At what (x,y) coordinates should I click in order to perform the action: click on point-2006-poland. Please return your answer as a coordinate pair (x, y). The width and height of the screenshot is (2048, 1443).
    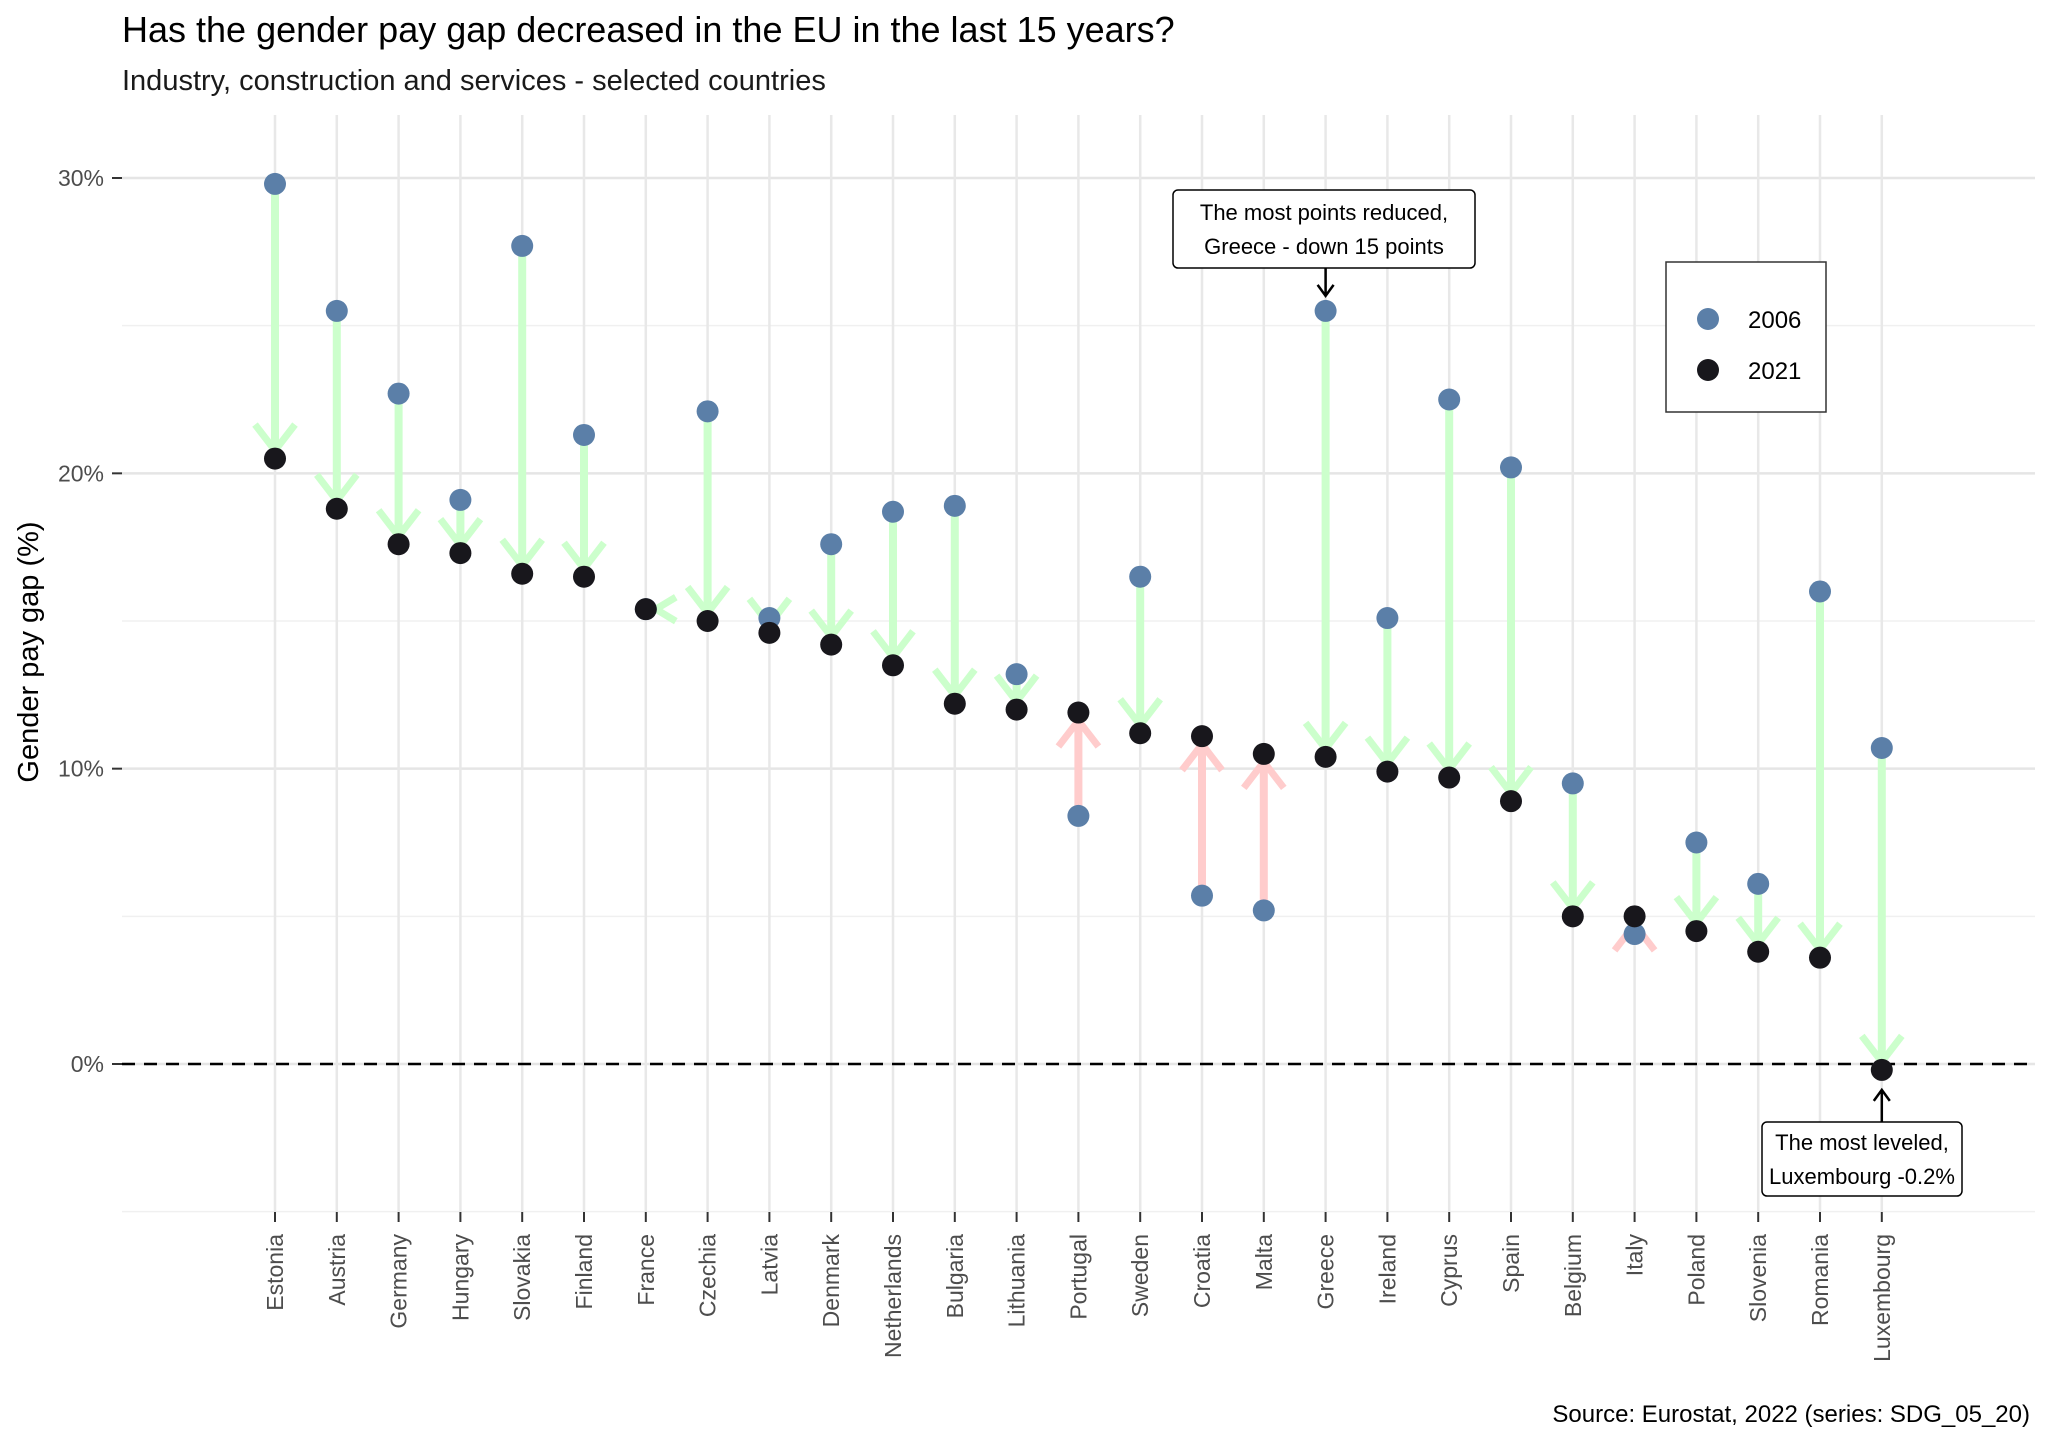
    Looking at the image, I should click on (1696, 842).